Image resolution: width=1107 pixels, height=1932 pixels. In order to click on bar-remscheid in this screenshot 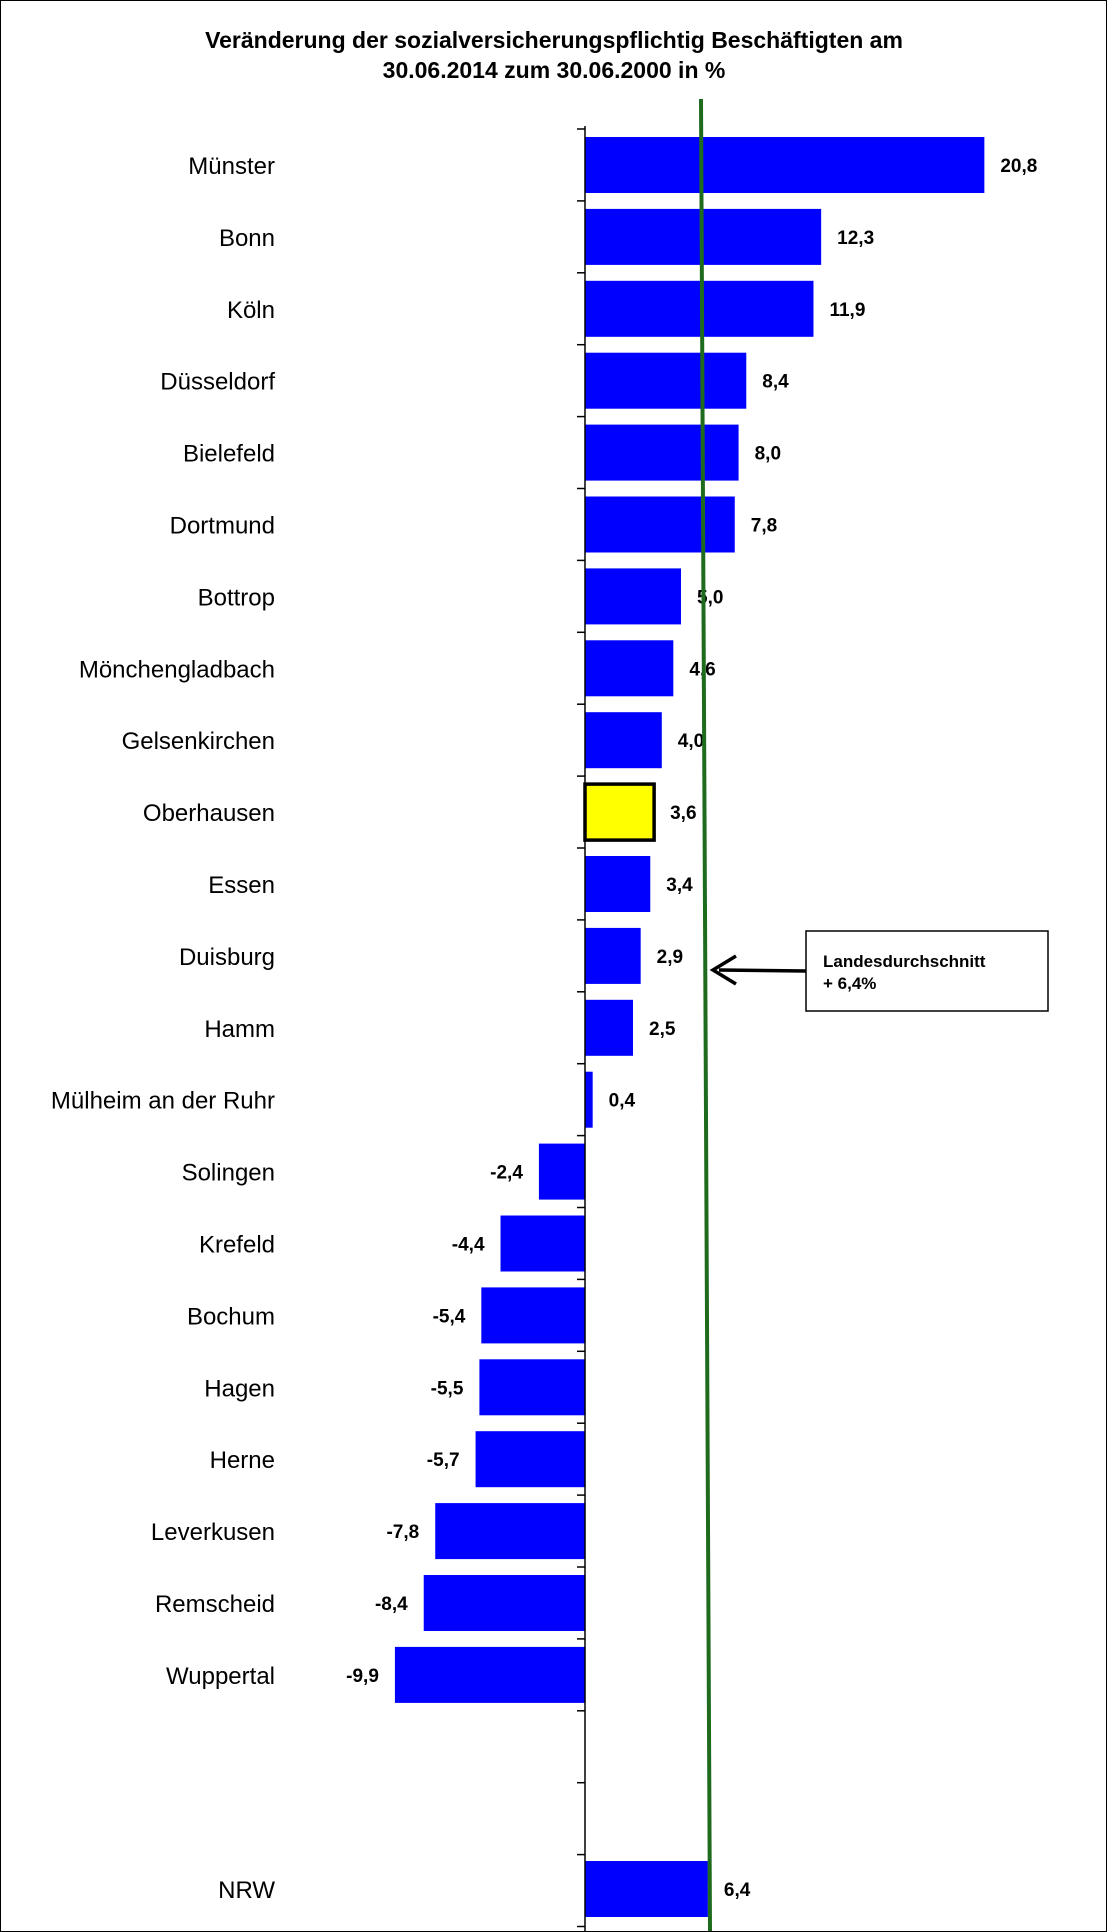, I will do `click(504, 1603)`.